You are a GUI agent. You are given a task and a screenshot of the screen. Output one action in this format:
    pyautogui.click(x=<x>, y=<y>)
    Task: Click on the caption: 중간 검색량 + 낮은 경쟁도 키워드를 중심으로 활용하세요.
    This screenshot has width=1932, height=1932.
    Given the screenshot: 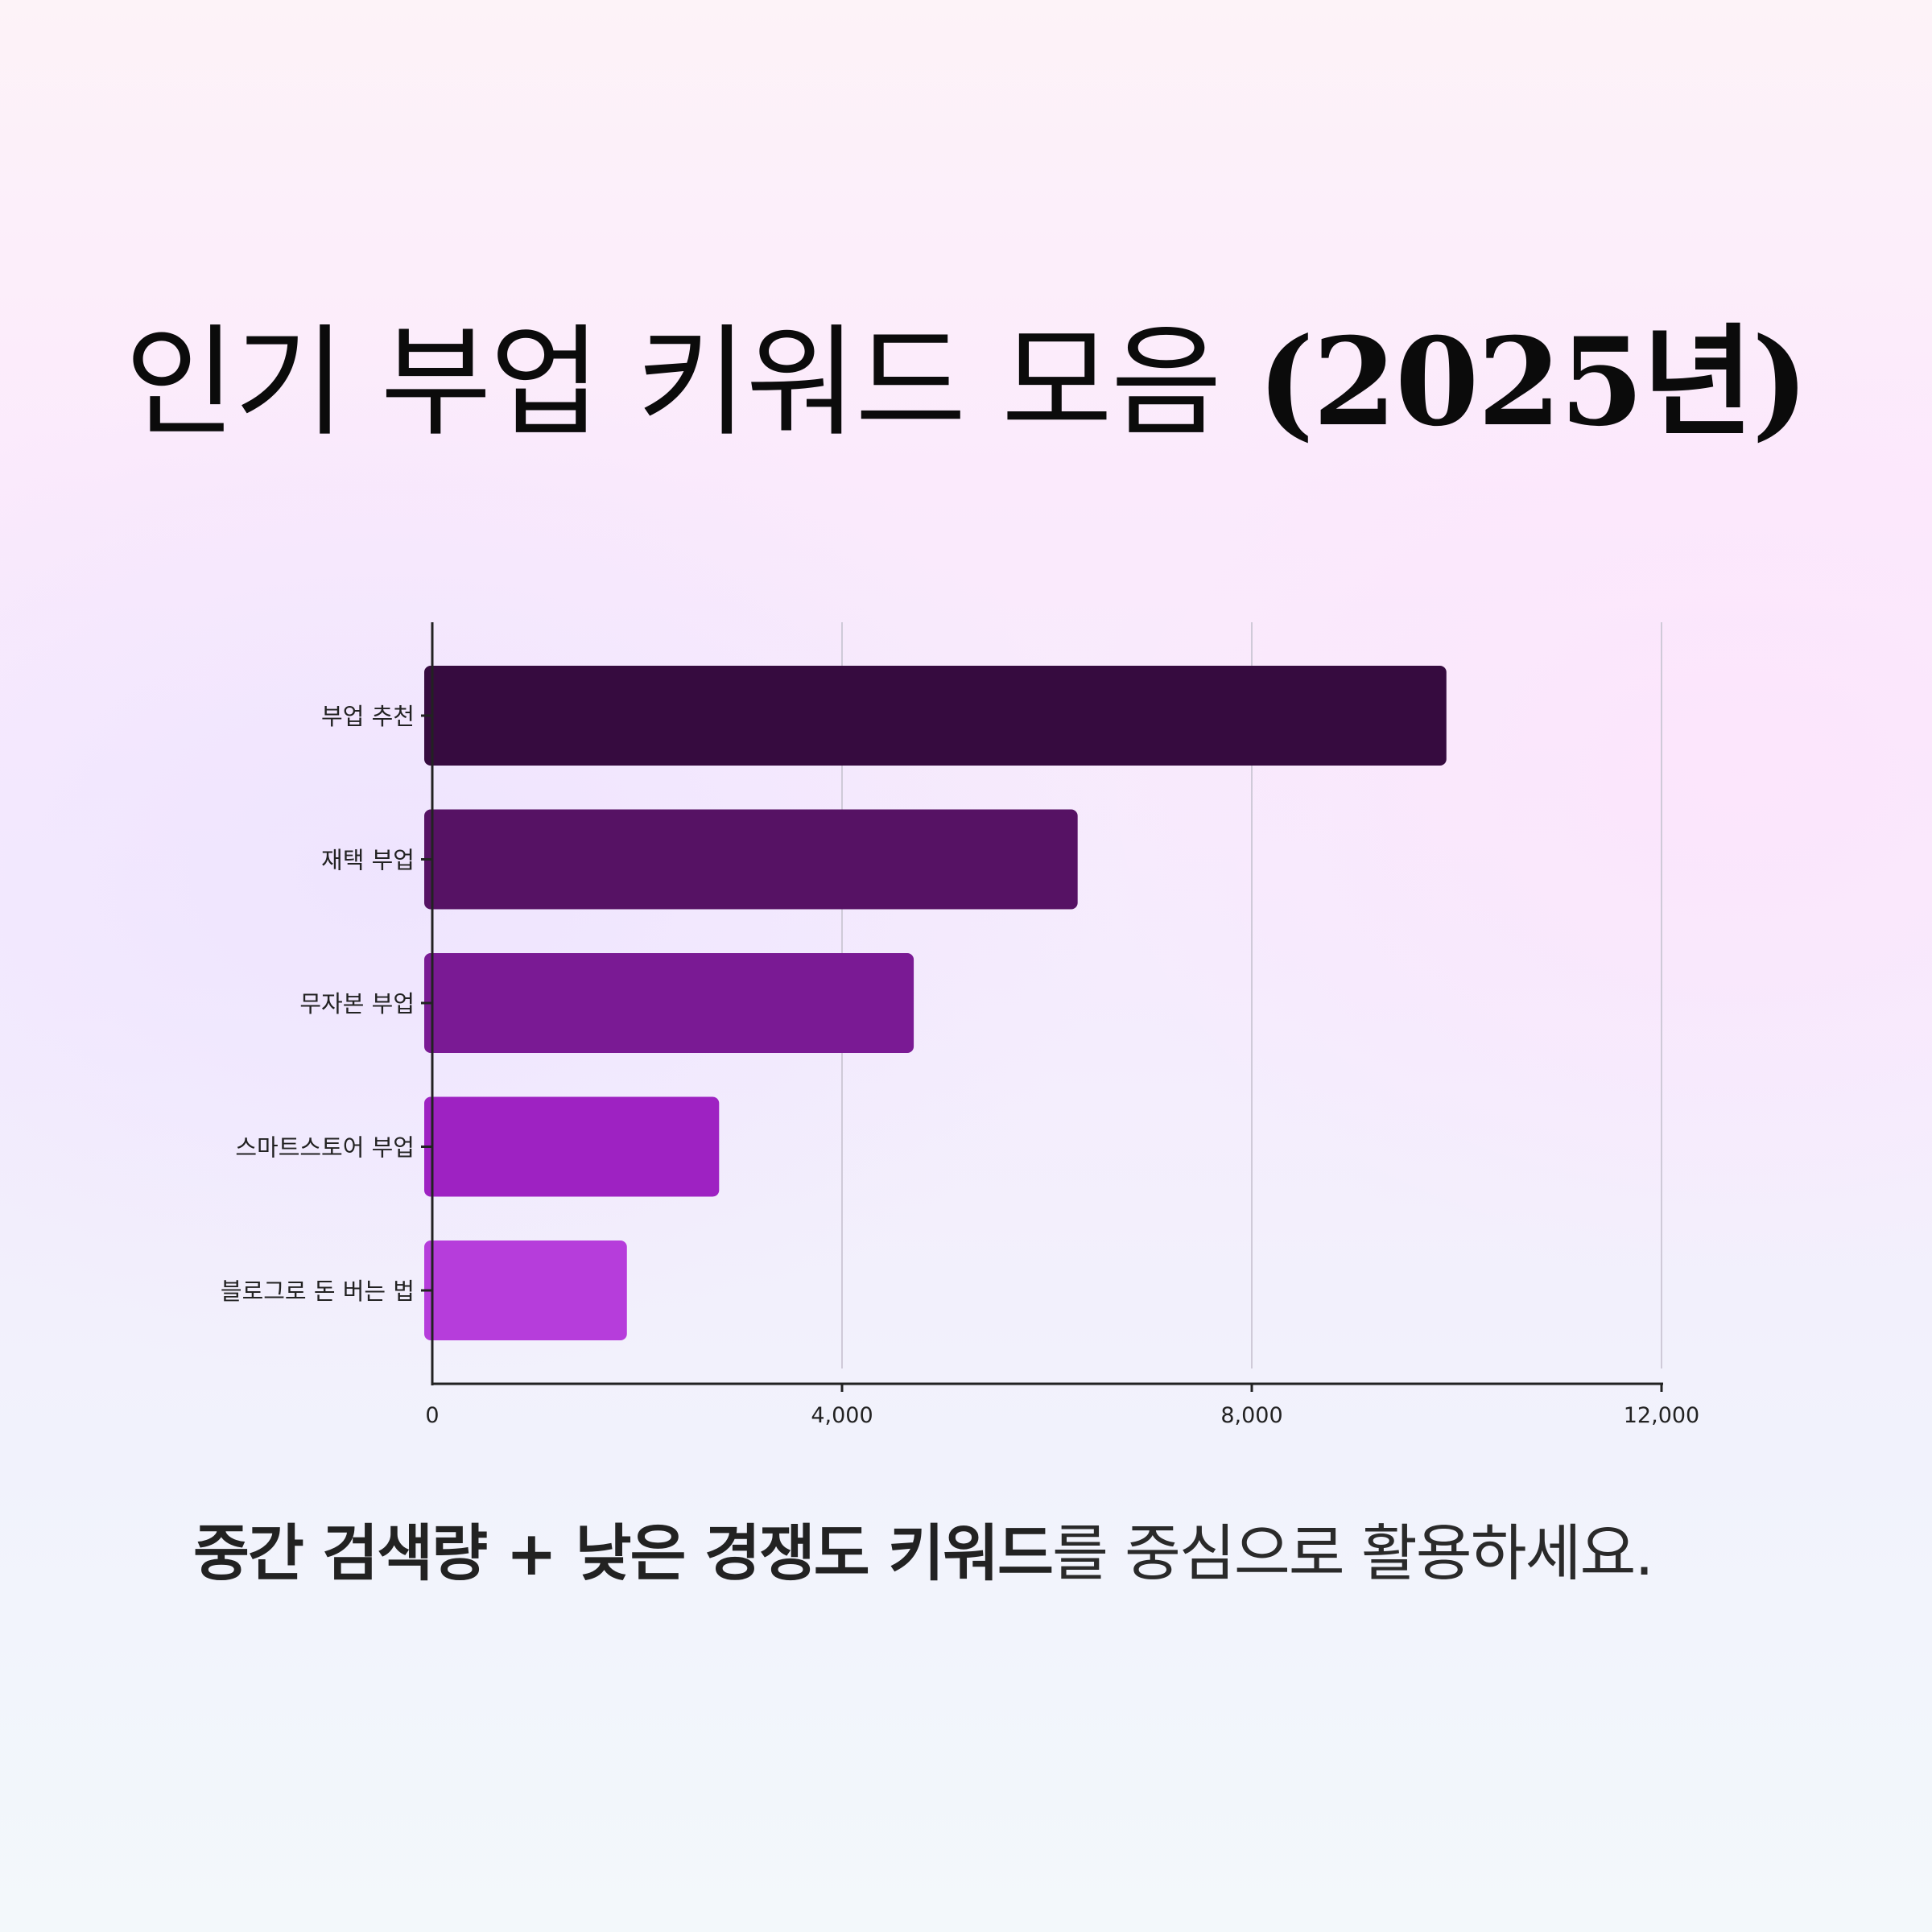 What is the action you would take?
    pyautogui.click(x=924, y=1553)
    